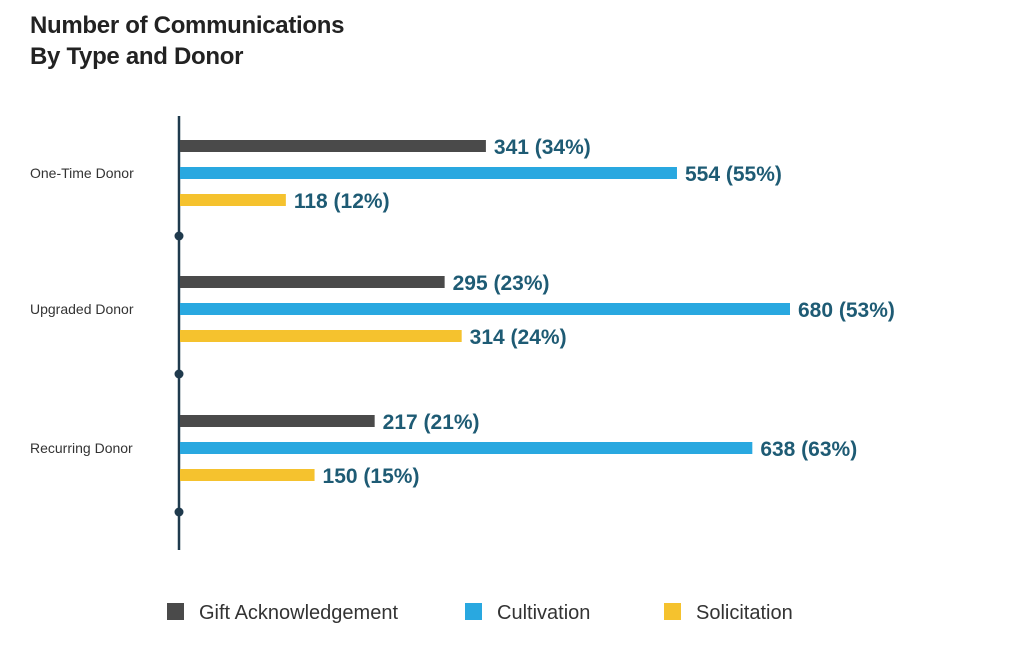  What do you see at coordinates (485, 309) in the screenshot?
I see `bar-upgraded-donor-cultivation` at bounding box center [485, 309].